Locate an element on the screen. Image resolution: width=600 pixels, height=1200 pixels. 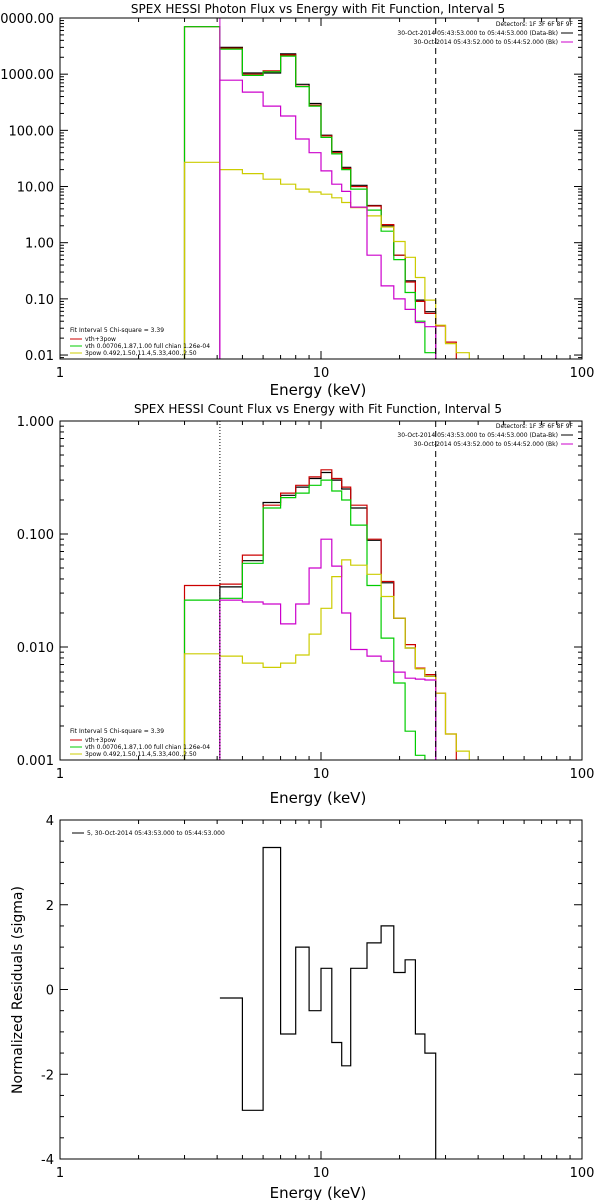
residuals-xtick-label: 10 is located at coordinates (321, 1173).